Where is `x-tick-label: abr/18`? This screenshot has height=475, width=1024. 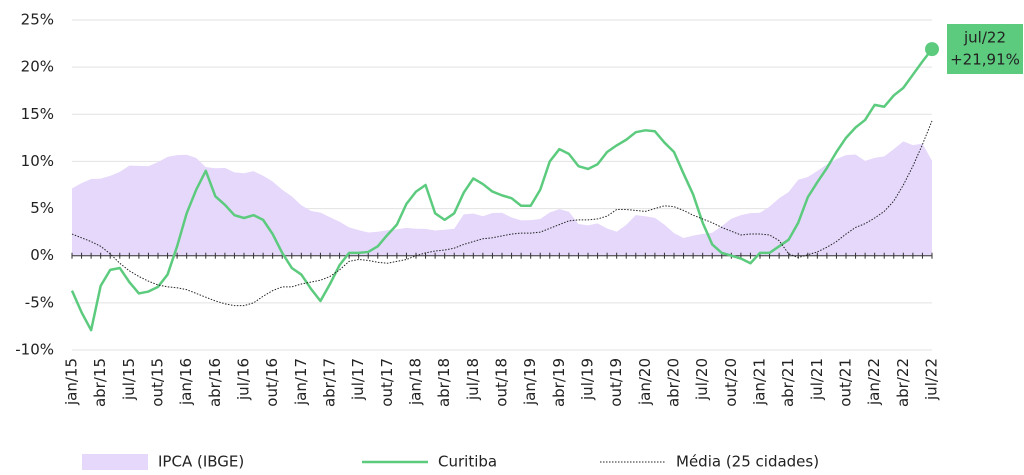 x-tick-label: abr/18 is located at coordinates (444, 382).